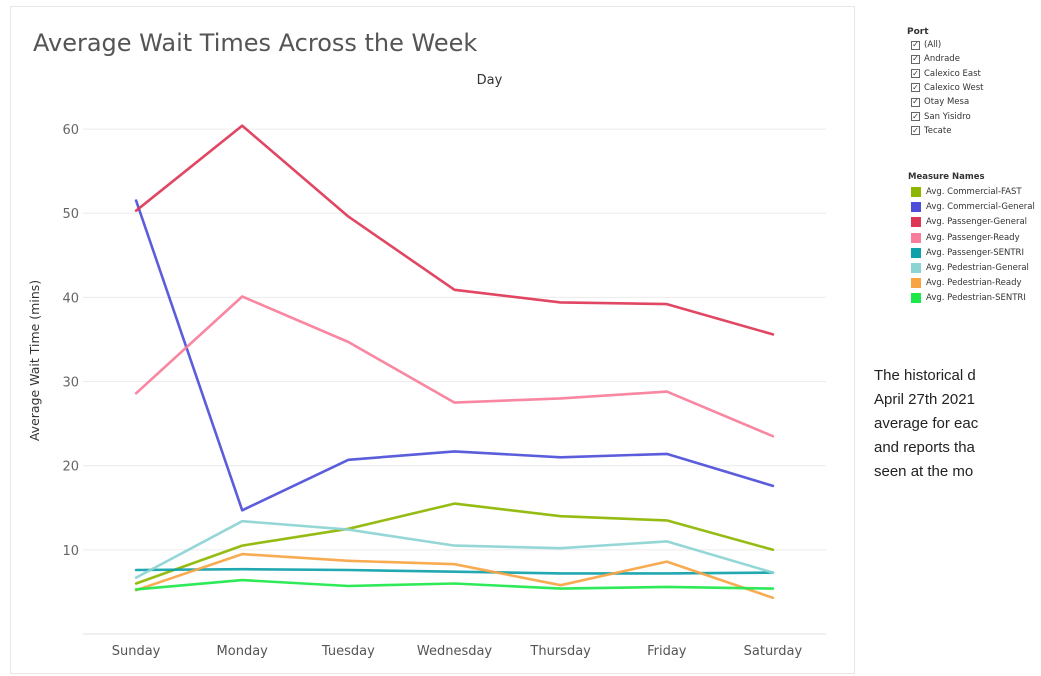 This screenshot has height=676, width=1041. Describe the element at coordinates (348, 651) in the screenshot. I see `x-tick-label: Tuesday` at that location.